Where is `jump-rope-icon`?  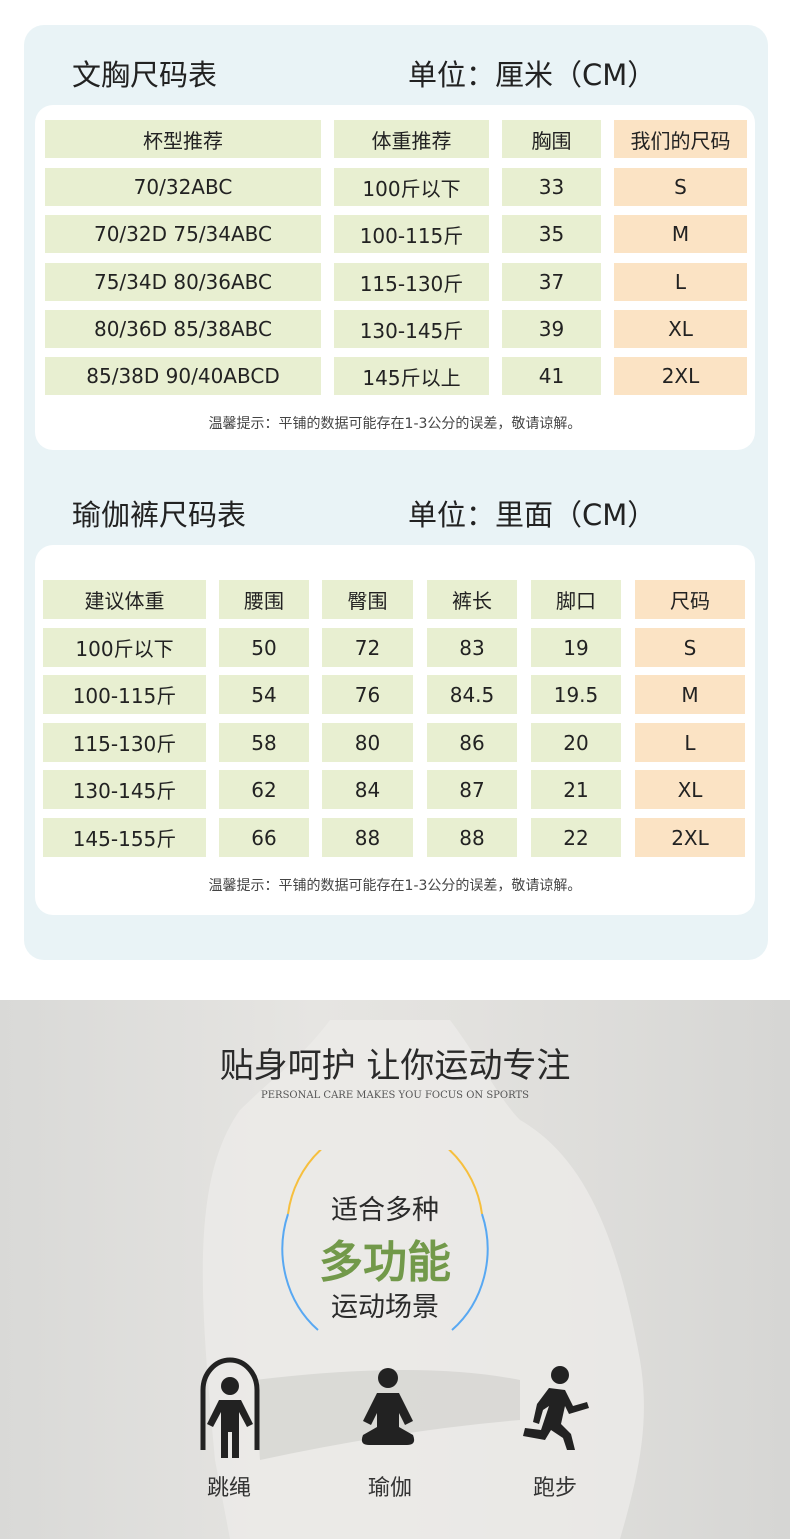
jump-rope-icon is located at coordinates (230, 1407).